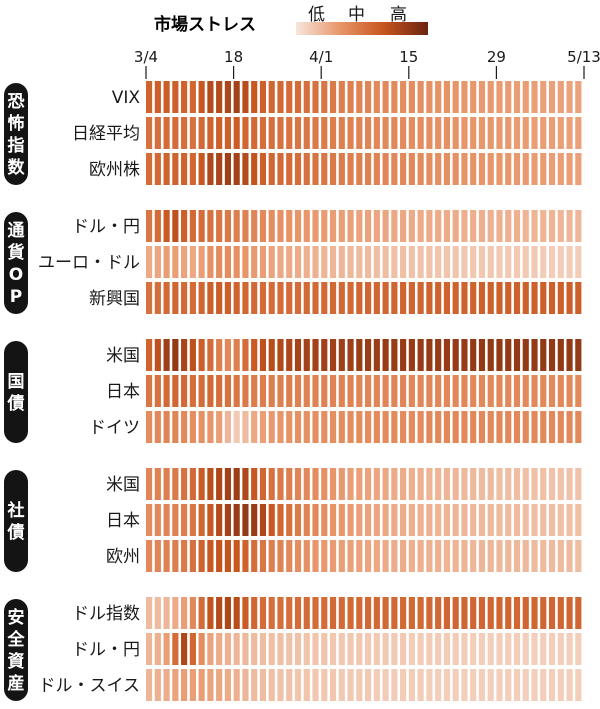 The image size is (600, 709). What do you see at coordinates (327, 133) in the screenshot?
I see `heatmap-row: 日経平均` at bounding box center [327, 133].